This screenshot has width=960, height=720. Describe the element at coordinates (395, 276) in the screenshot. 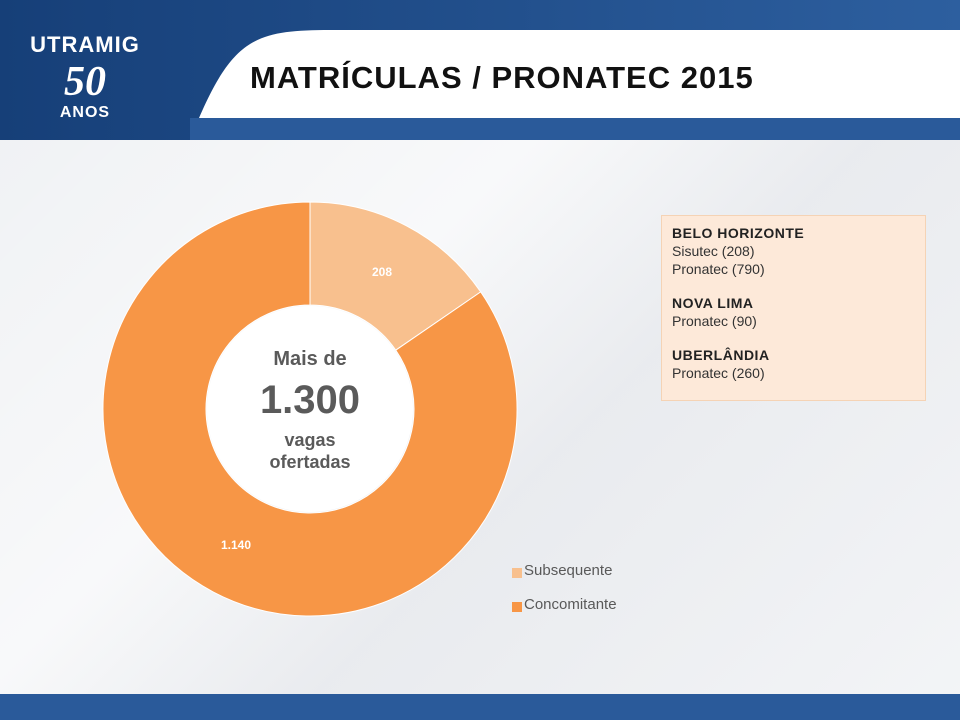

I see `donut-slice-subsequente` at that location.